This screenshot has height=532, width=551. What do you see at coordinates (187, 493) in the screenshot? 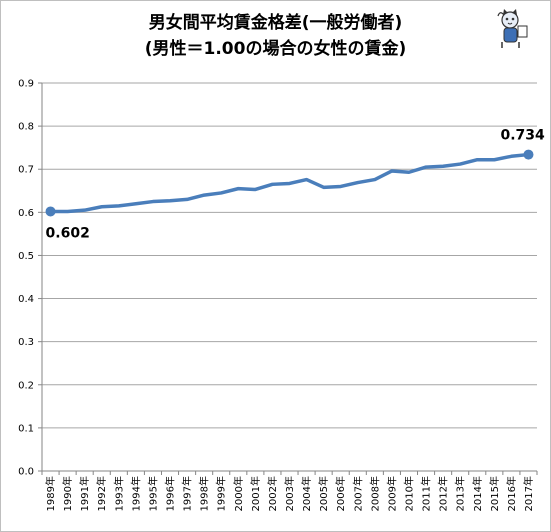
I see `x-tick-label: 1997年` at bounding box center [187, 493].